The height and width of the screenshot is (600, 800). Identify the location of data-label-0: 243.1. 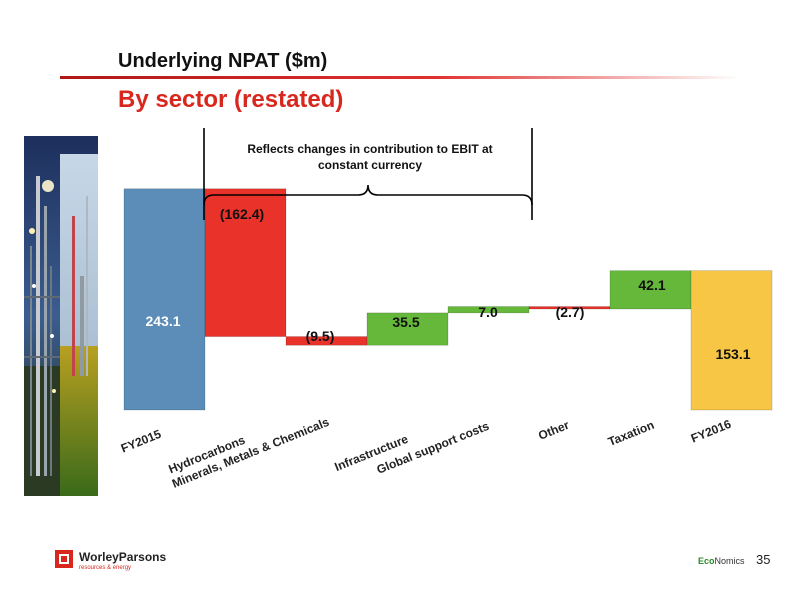
(162, 321).